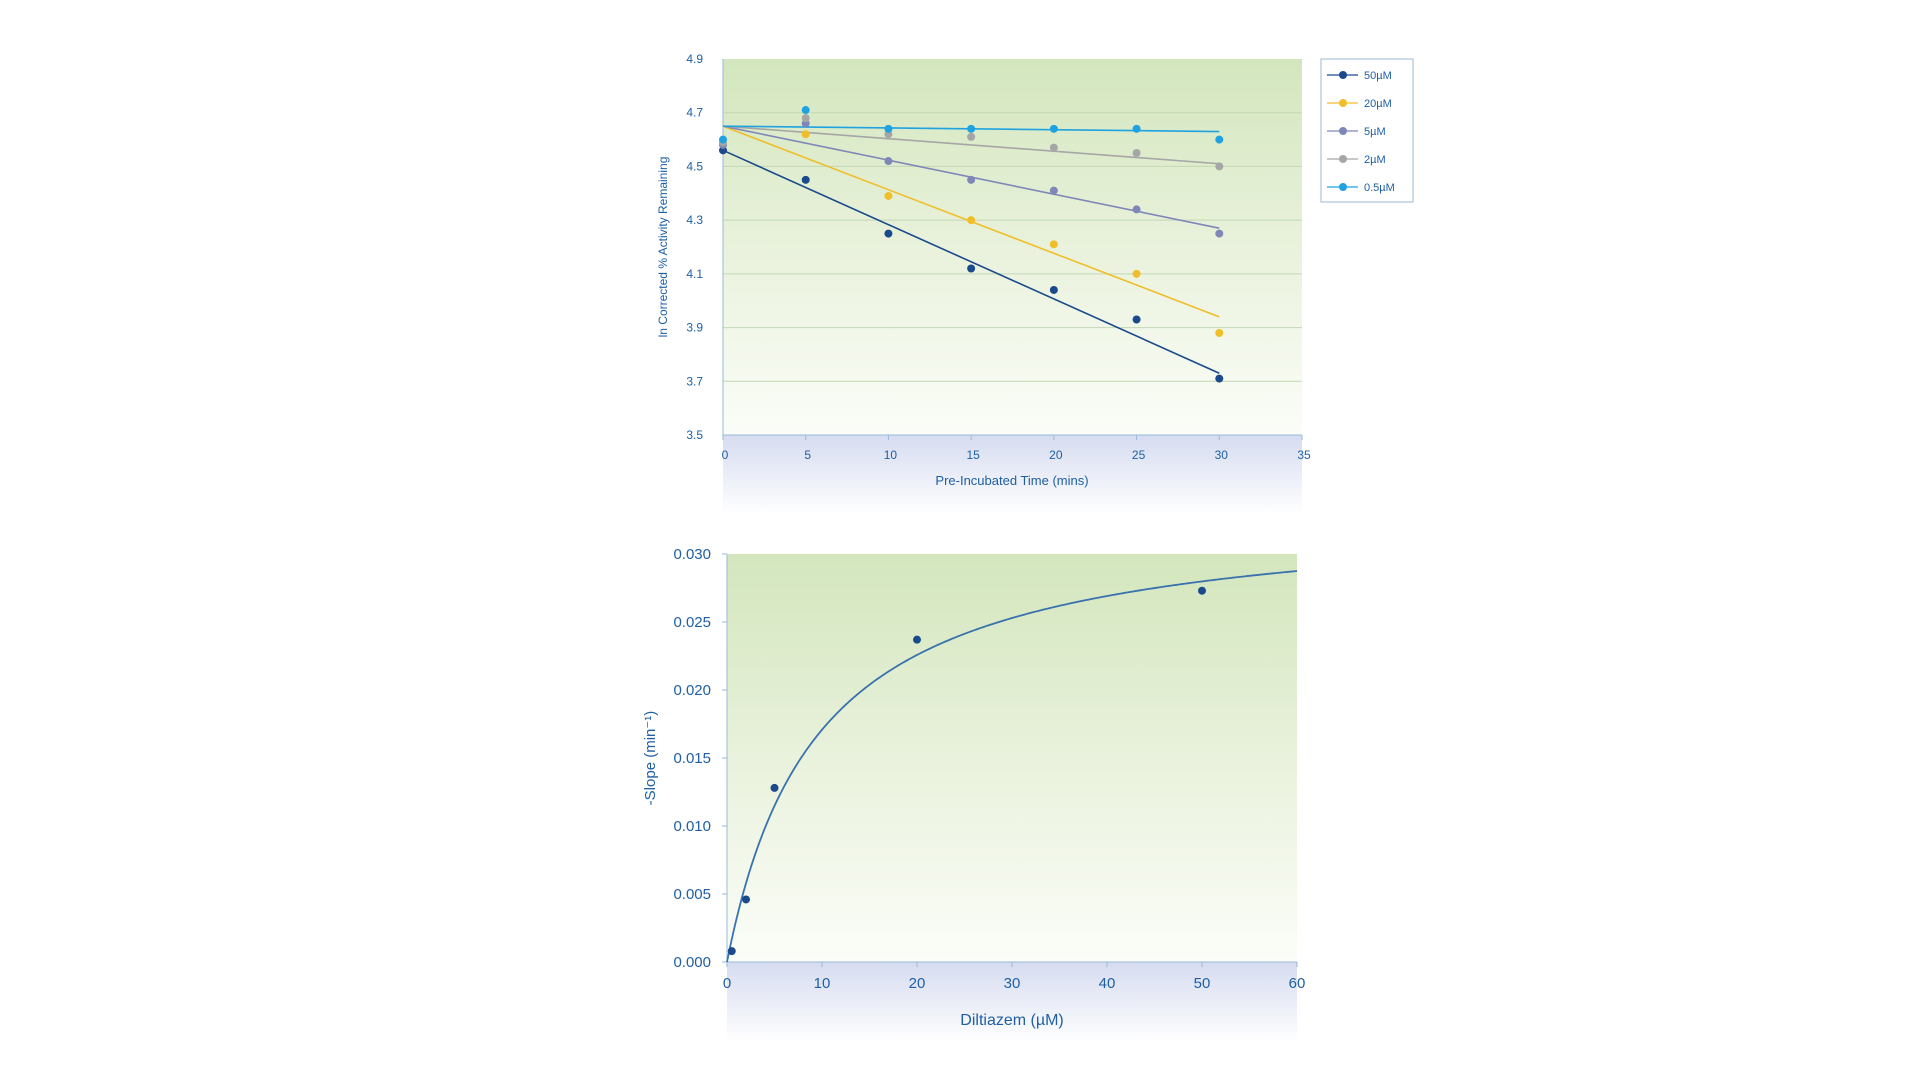 Image resolution: width=1920 pixels, height=1085 pixels. Describe the element at coordinates (1379, 188) in the screenshot. I see `legend-label: 0.5µM` at that location.